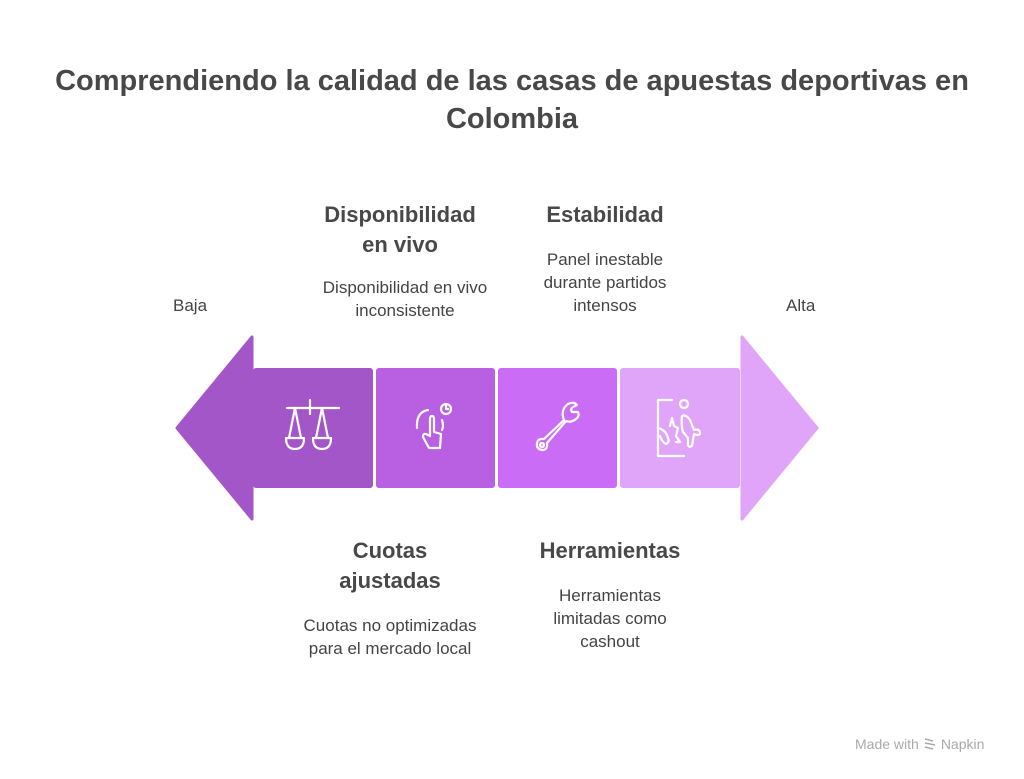 The width and height of the screenshot is (1024, 779). I want to click on item-heading-estabilidad: Estabilidad, so click(605, 214).